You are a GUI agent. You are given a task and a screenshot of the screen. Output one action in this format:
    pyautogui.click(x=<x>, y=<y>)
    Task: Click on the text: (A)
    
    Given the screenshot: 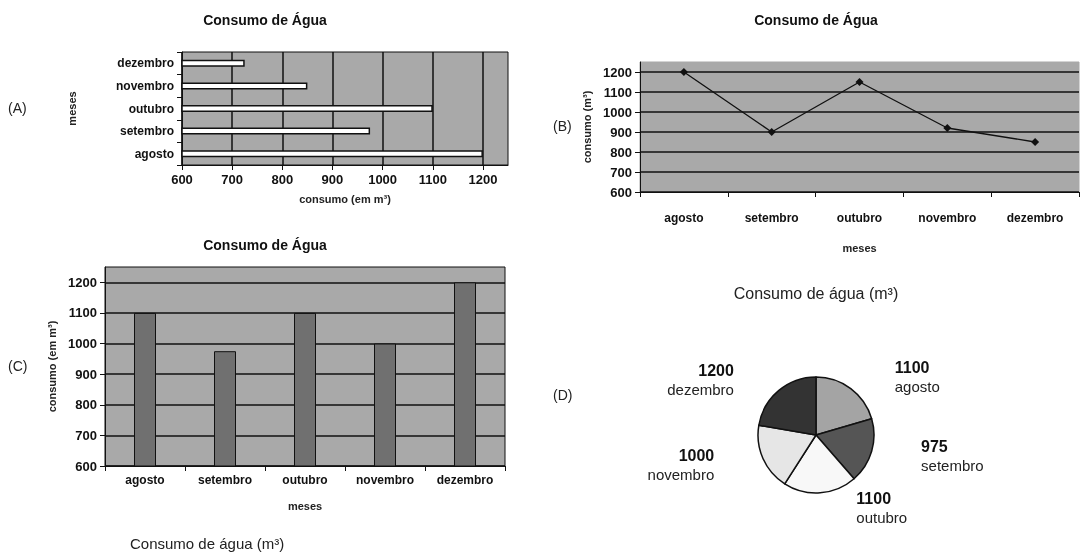 What is the action you would take?
    pyautogui.click(x=17, y=107)
    